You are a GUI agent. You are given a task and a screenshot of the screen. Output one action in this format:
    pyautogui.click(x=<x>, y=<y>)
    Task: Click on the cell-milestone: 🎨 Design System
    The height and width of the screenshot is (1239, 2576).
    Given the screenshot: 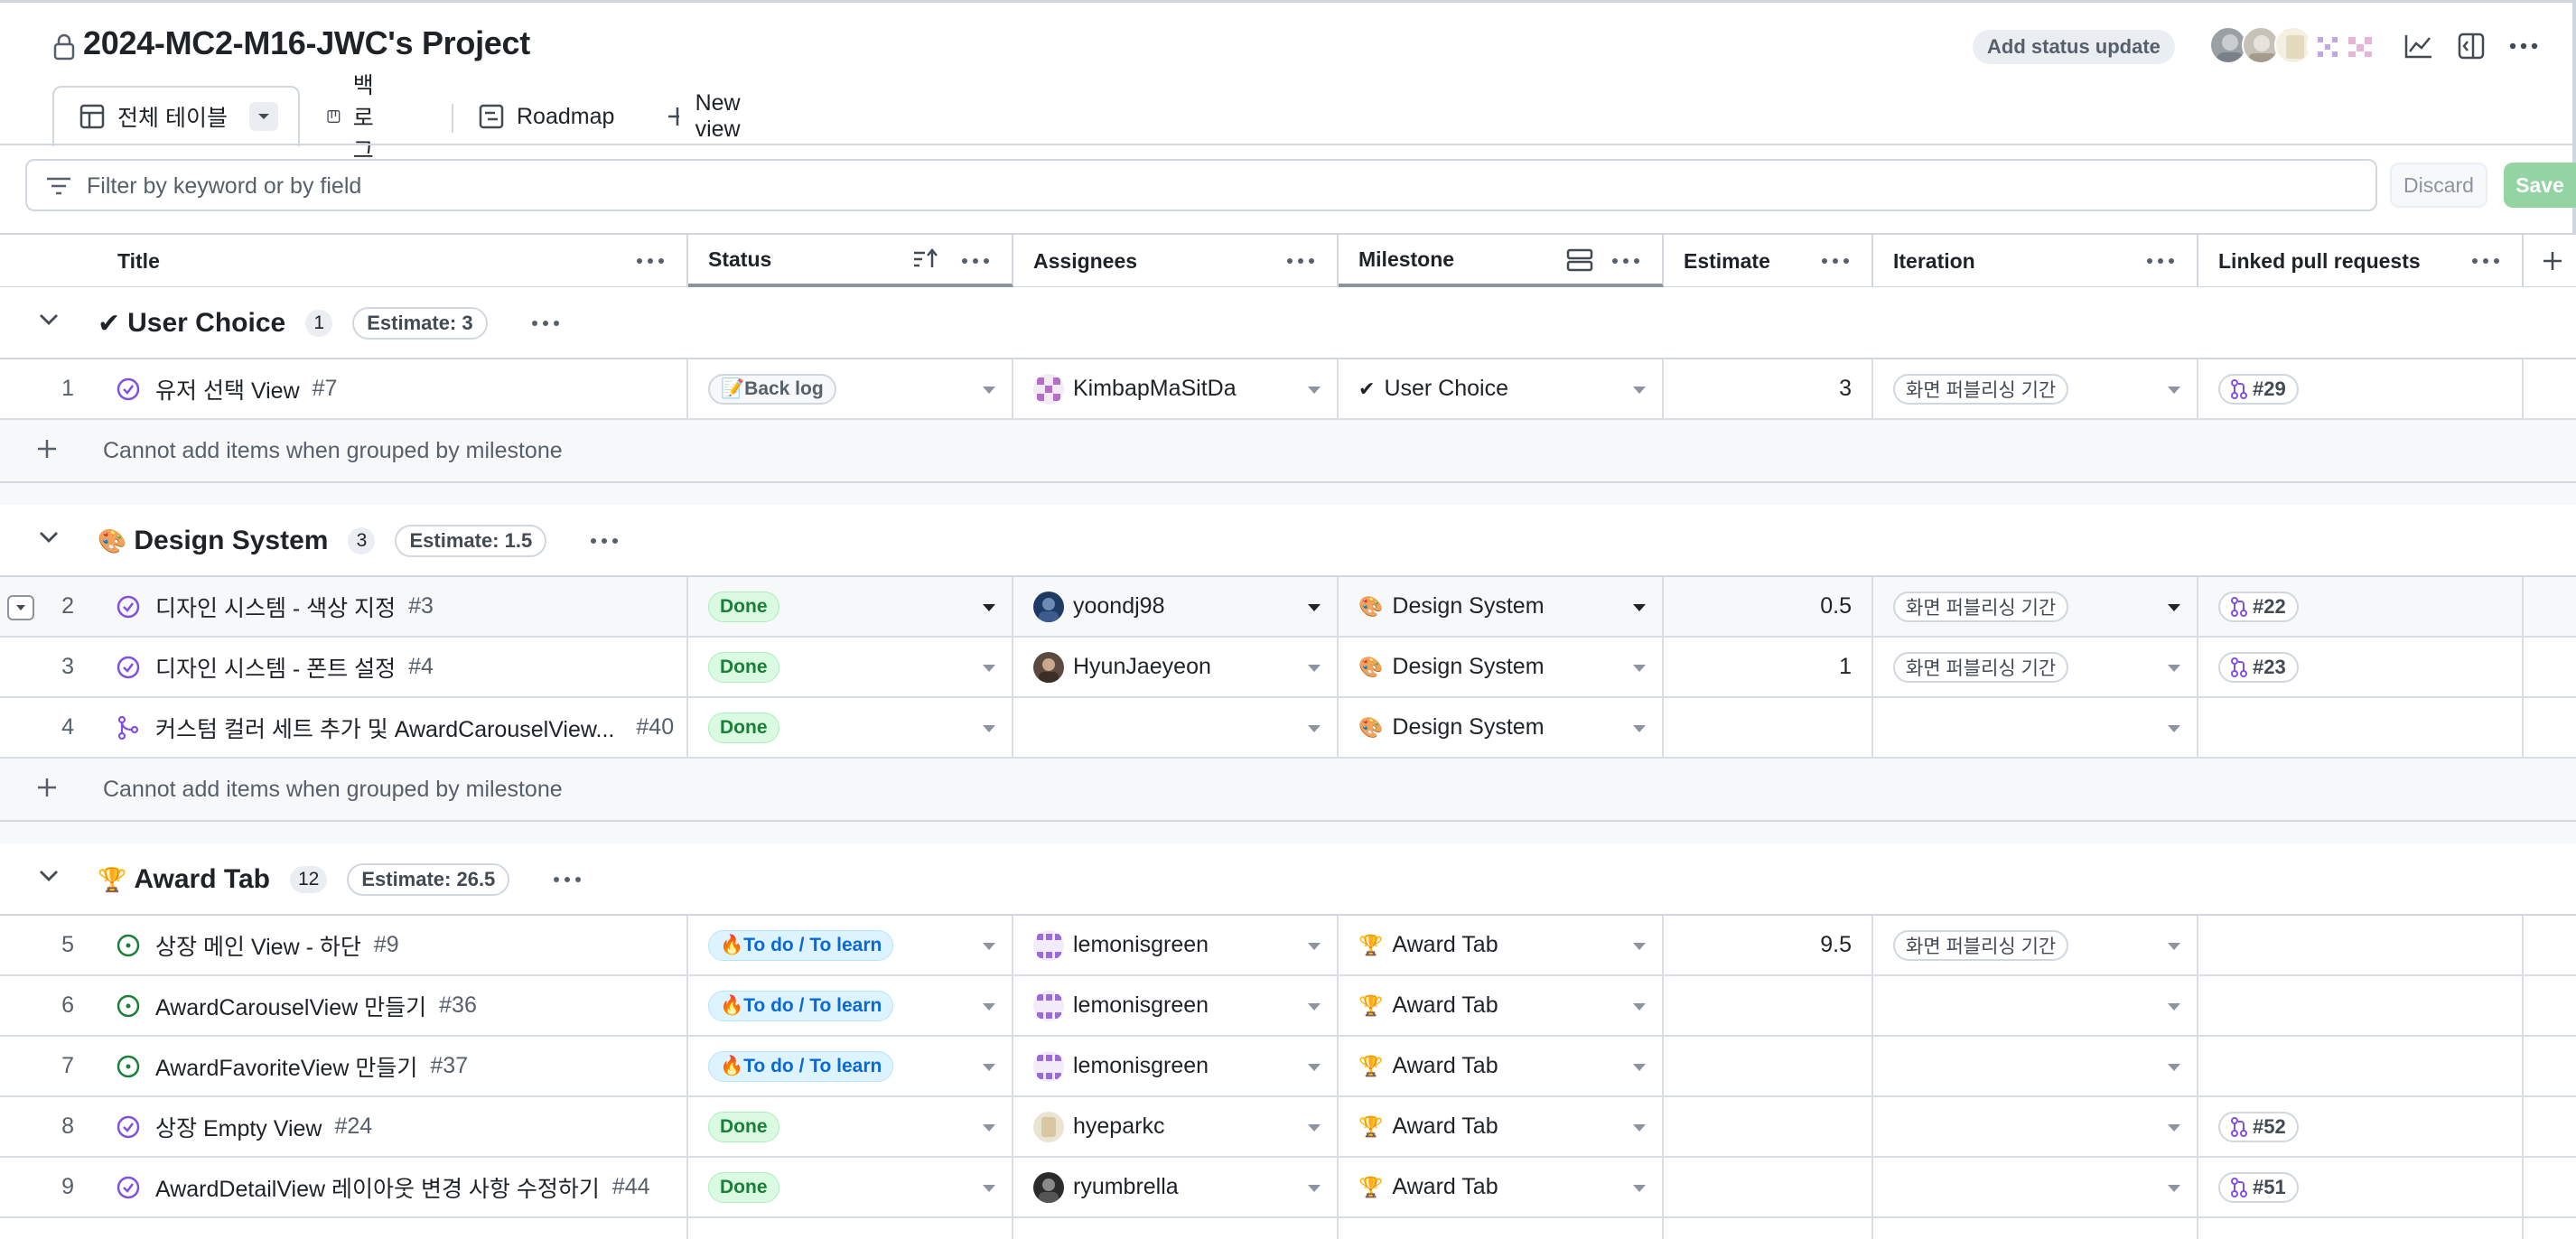 What is the action you would take?
    pyautogui.click(x=1501, y=606)
    